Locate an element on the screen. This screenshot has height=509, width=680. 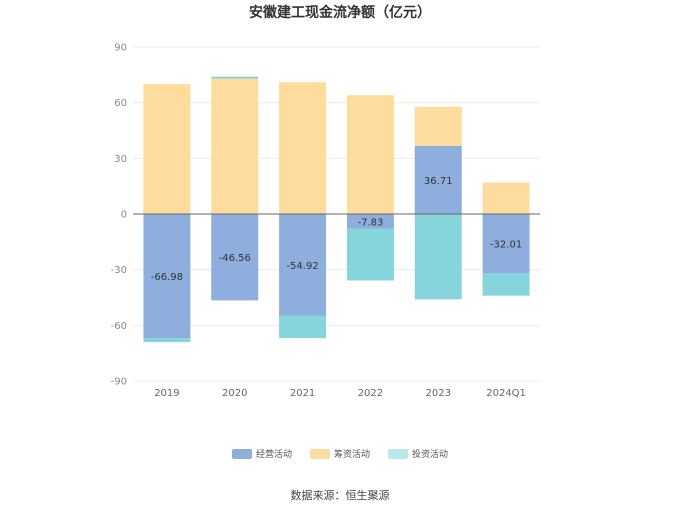
chart-legend: 经营活动 筹资活动 投资活动 is located at coordinates (340, 453).